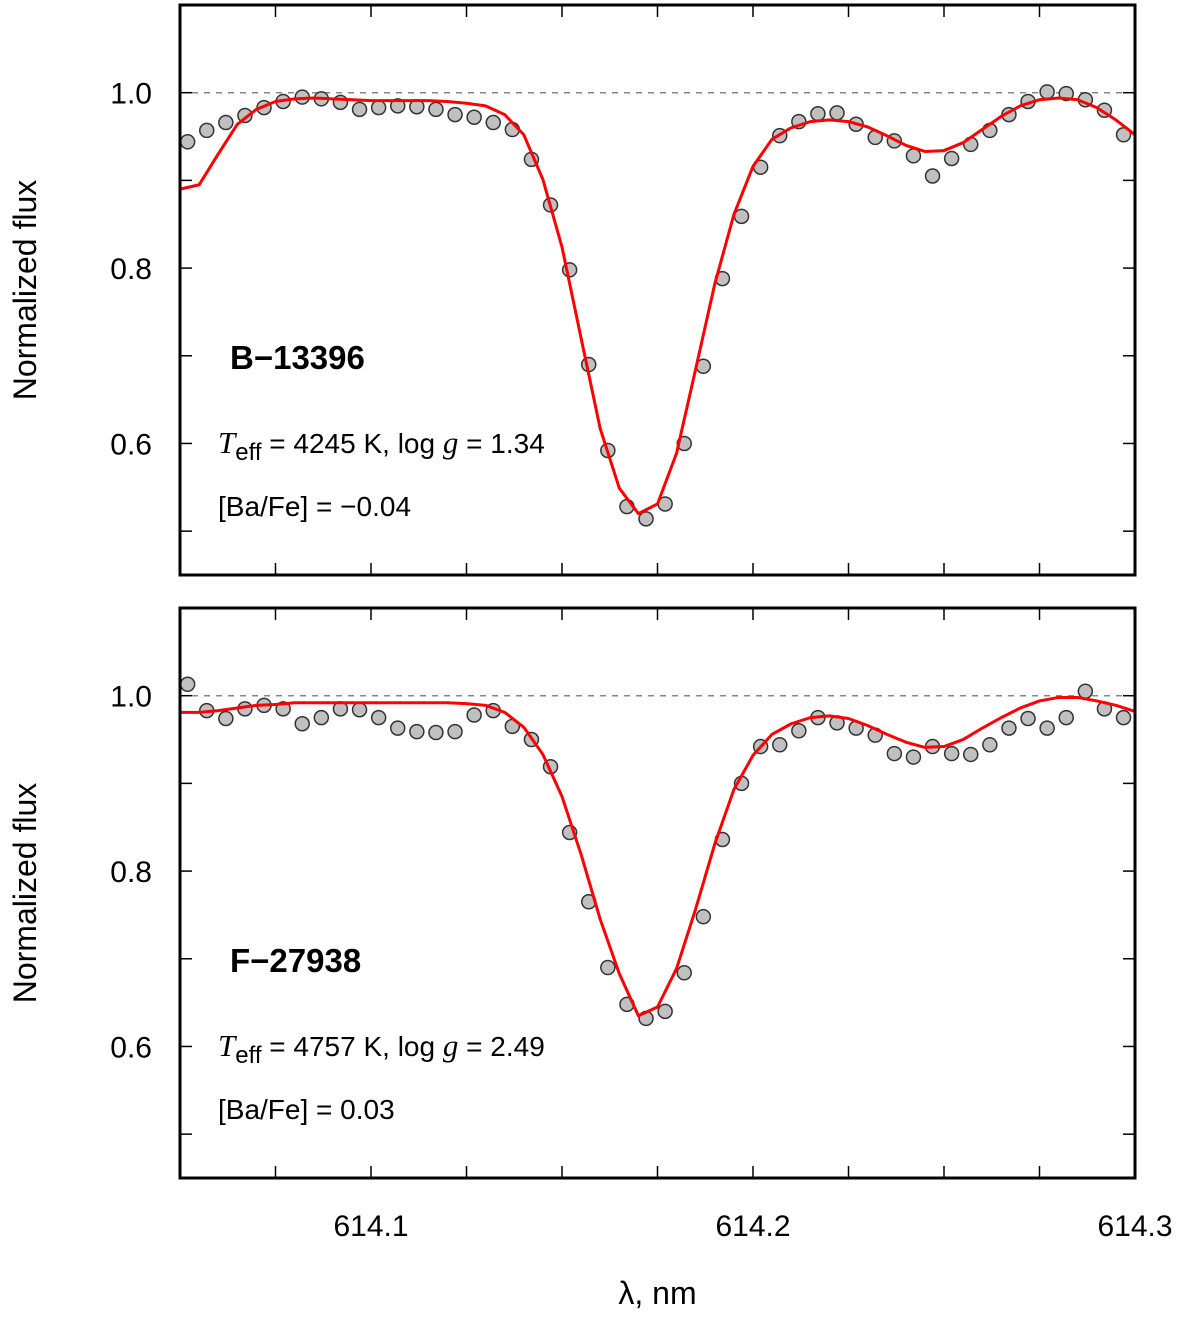  I want to click on param-segment: = 1.34, so click(501, 443).